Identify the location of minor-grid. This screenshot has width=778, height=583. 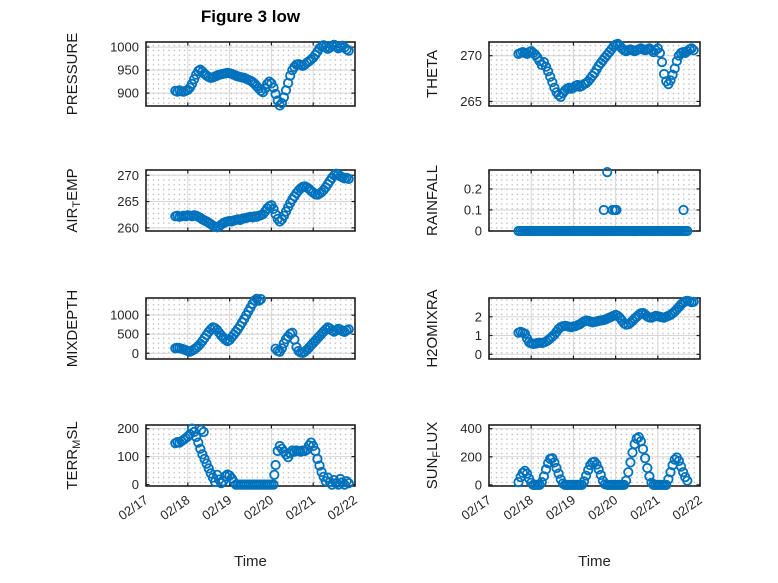
(594, 200).